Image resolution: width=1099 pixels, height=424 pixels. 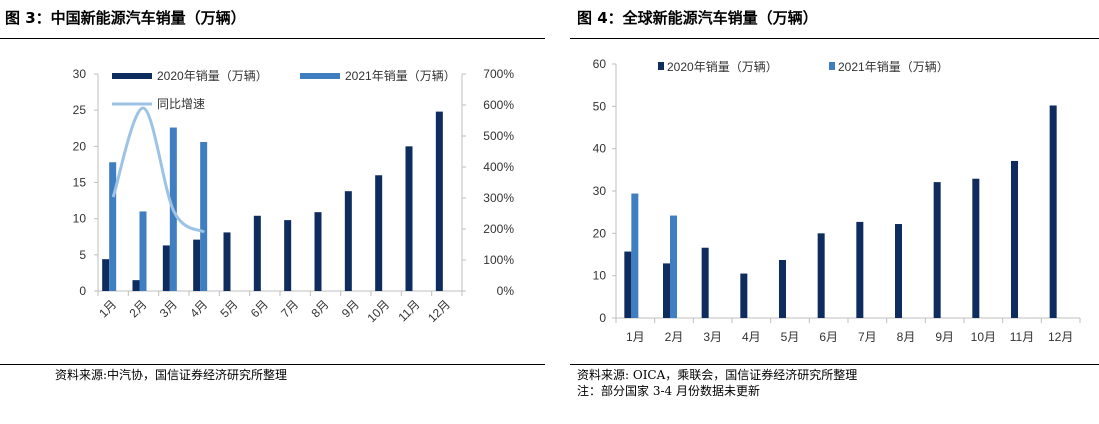 What do you see at coordinates (181, 104) in the screenshot?
I see `legend-label-growth: 同比增速` at bounding box center [181, 104].